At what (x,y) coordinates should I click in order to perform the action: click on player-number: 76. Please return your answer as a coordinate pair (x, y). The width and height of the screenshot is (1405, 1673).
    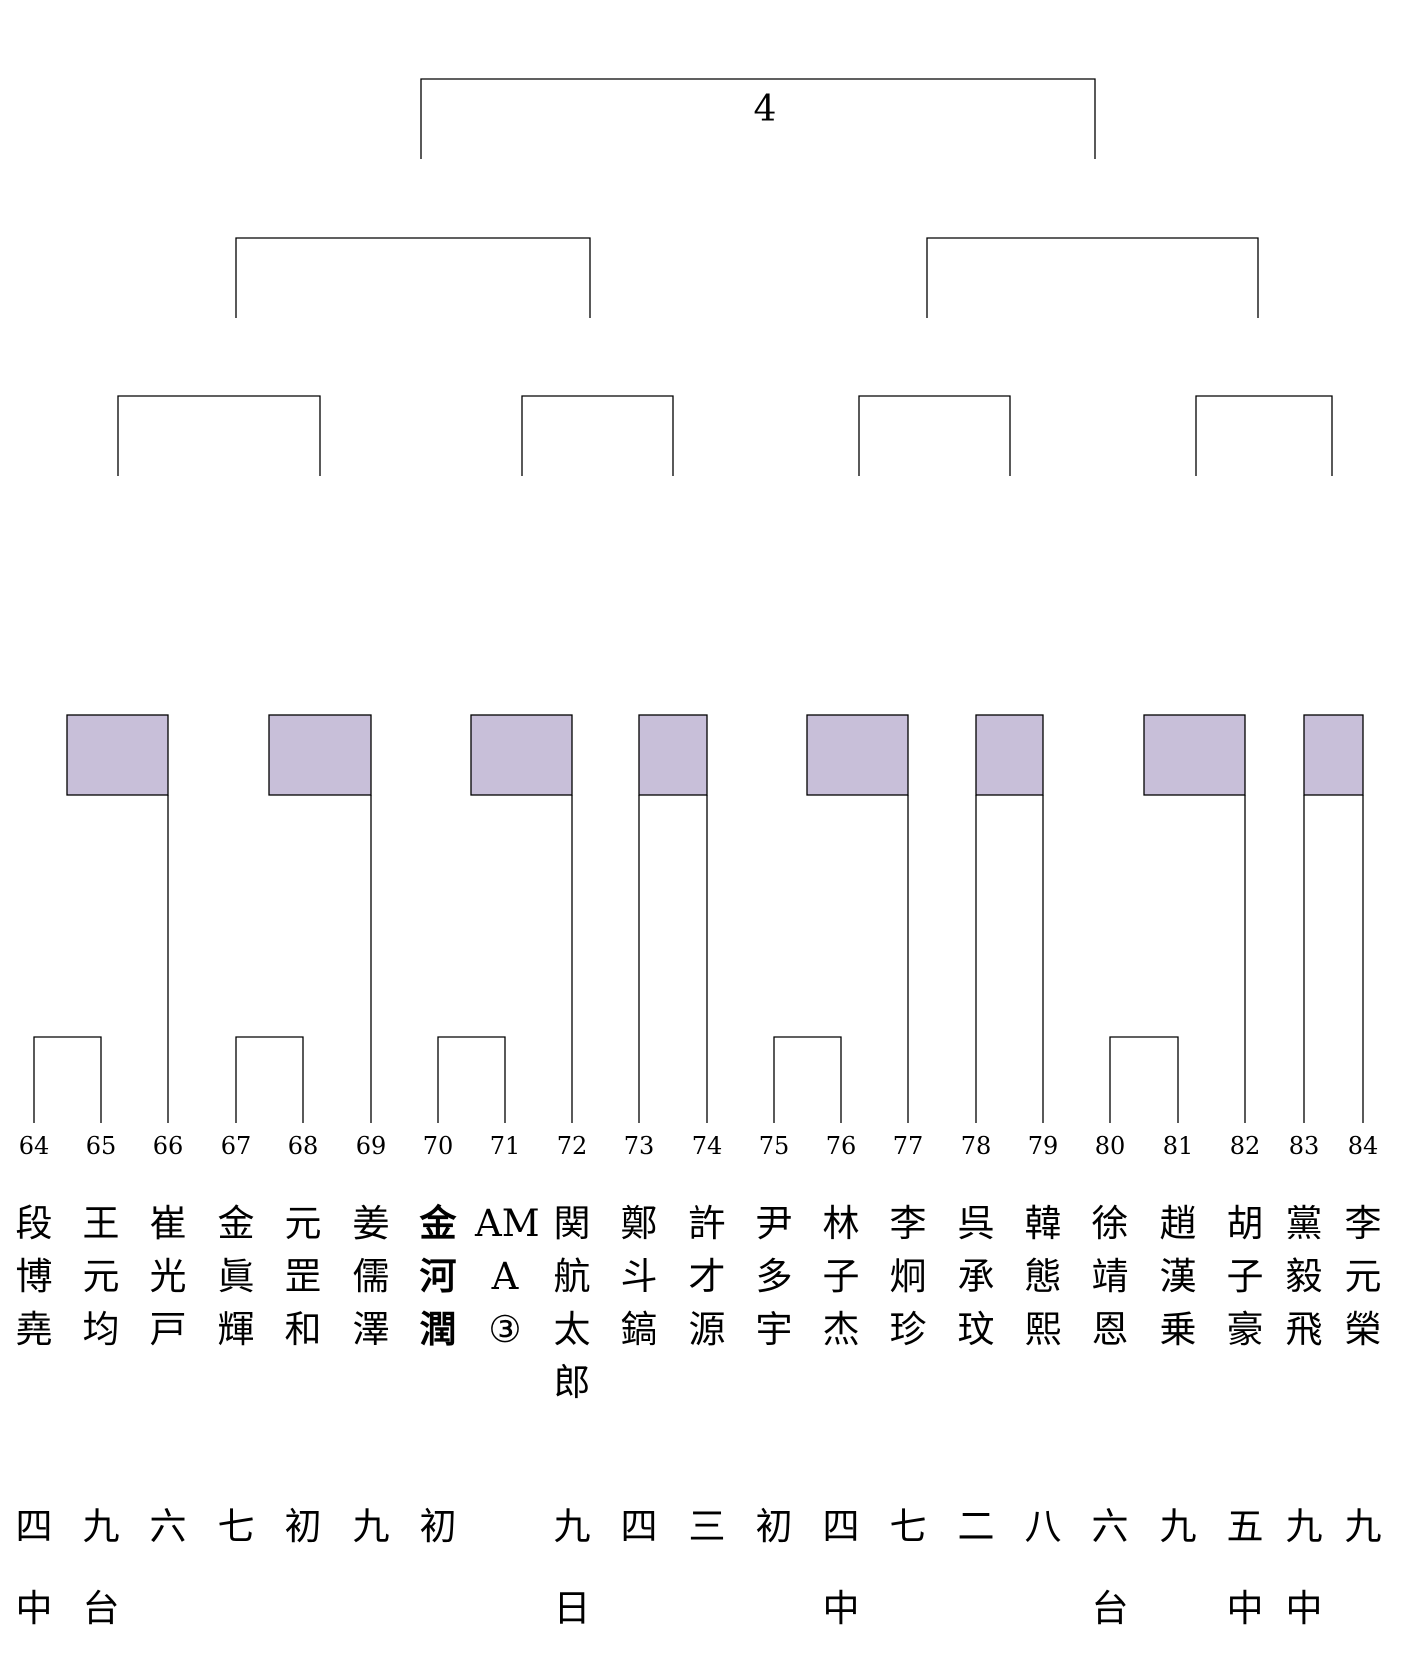
    Looking at the image, I should click on (841, 1146).